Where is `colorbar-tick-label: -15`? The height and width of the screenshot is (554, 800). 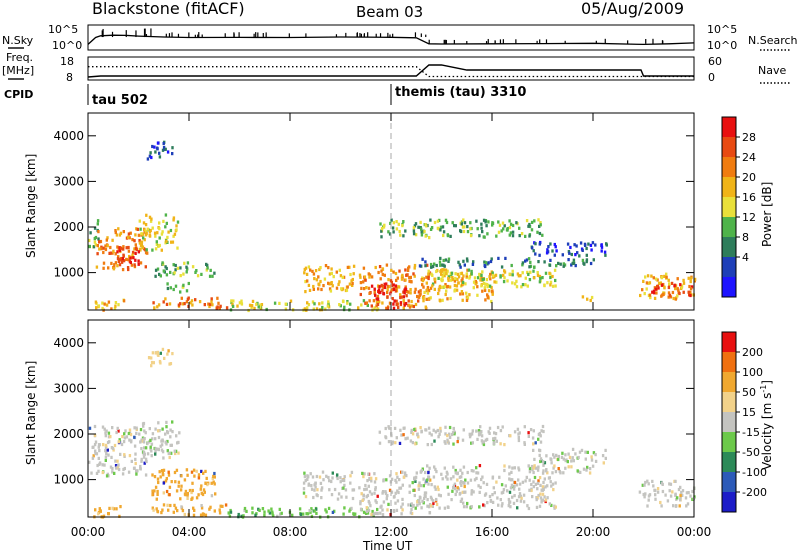 colorbar-tick-label: -15 is located at coordinates (751, 432).